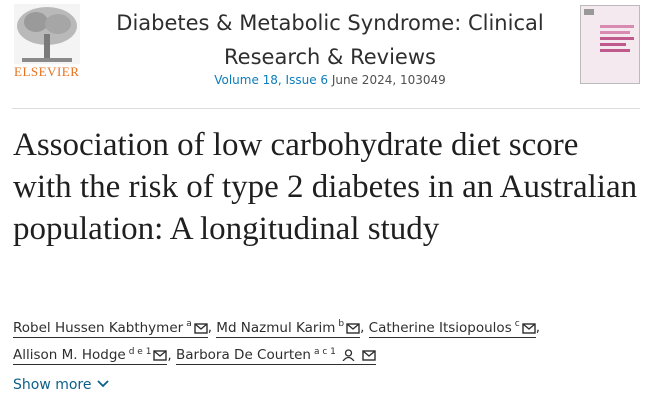  I want to click on chevron, so click(103, 384).